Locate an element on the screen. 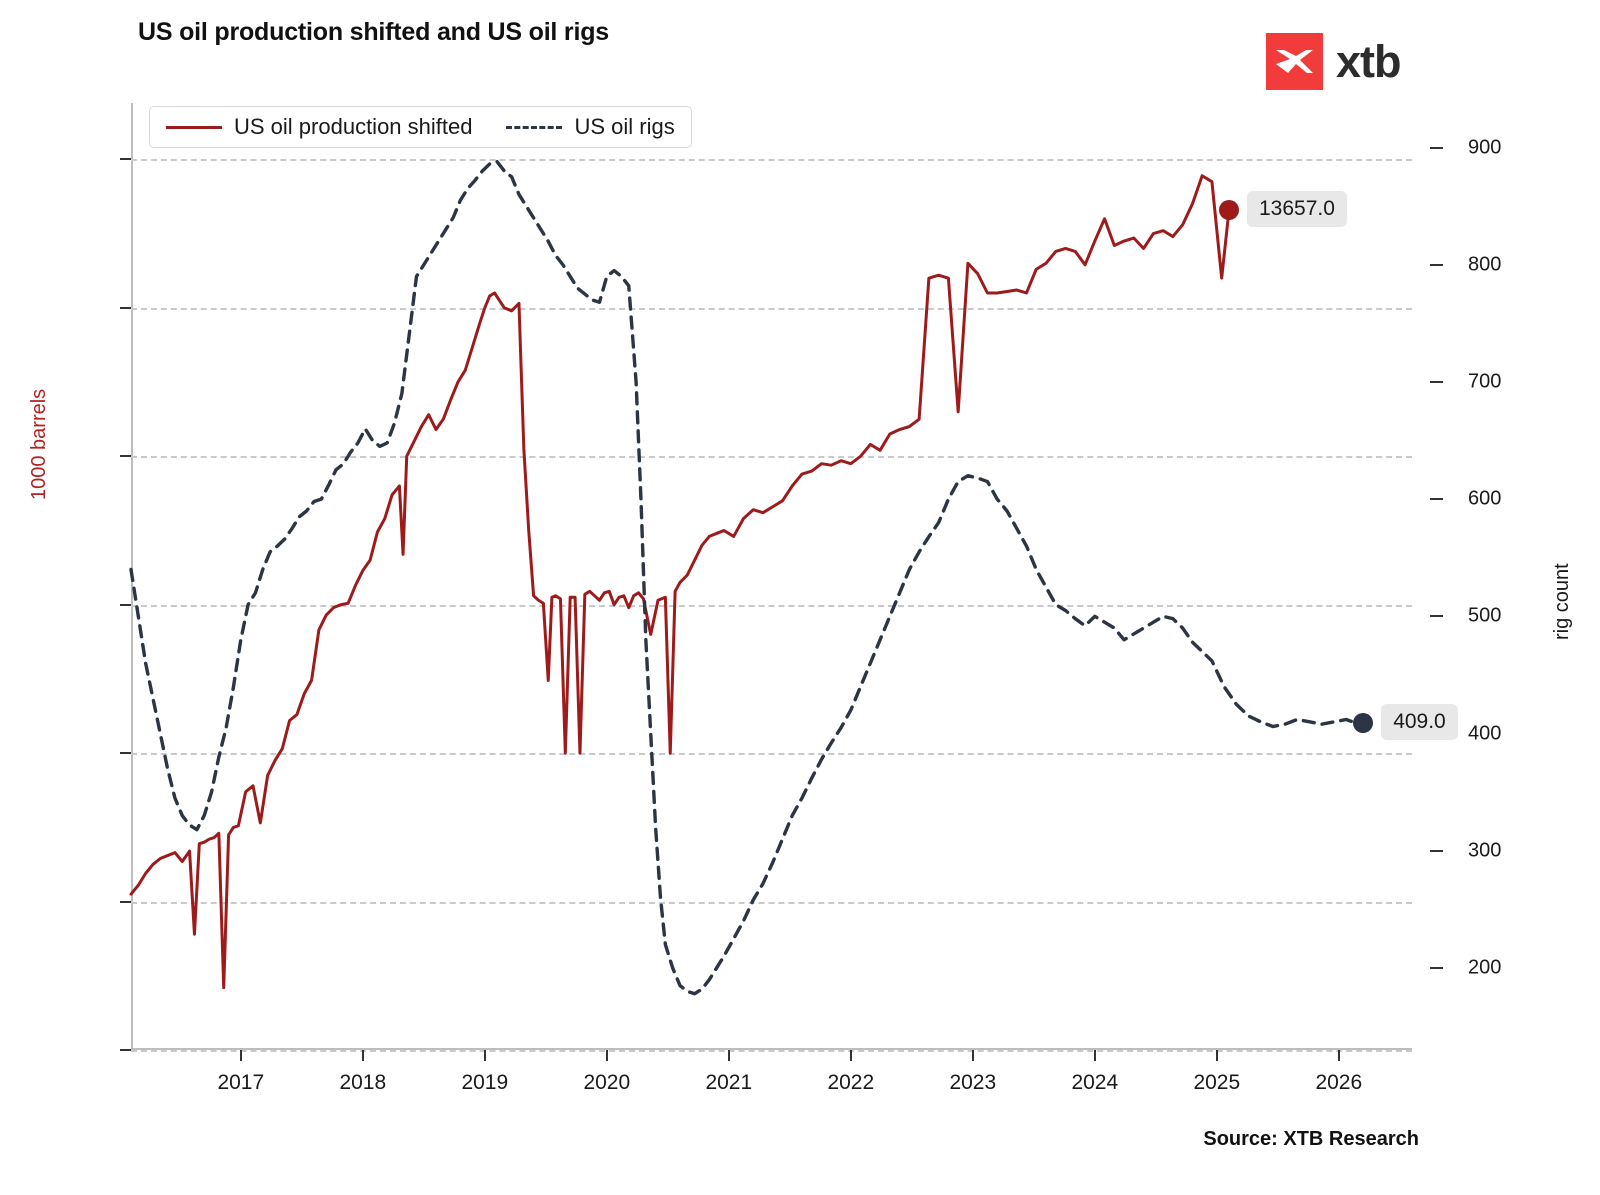  x-tick-label: 2023 is located at coordinates (973, 1082).